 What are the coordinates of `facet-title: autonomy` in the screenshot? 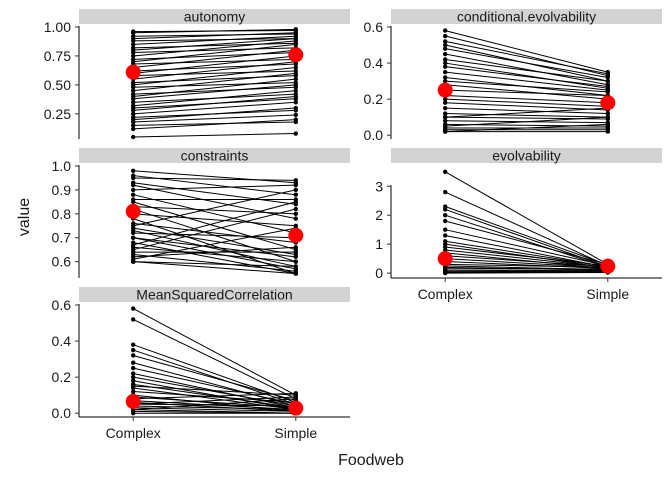 It's located at (214, 17).